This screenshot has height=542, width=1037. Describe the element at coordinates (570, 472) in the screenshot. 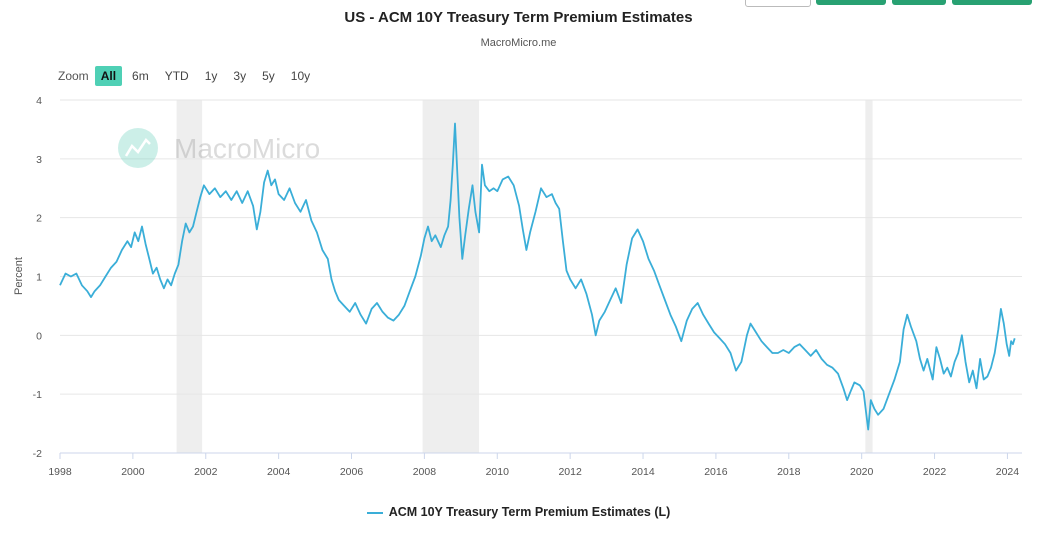

I see `x-tick-label: 2012` at that location.